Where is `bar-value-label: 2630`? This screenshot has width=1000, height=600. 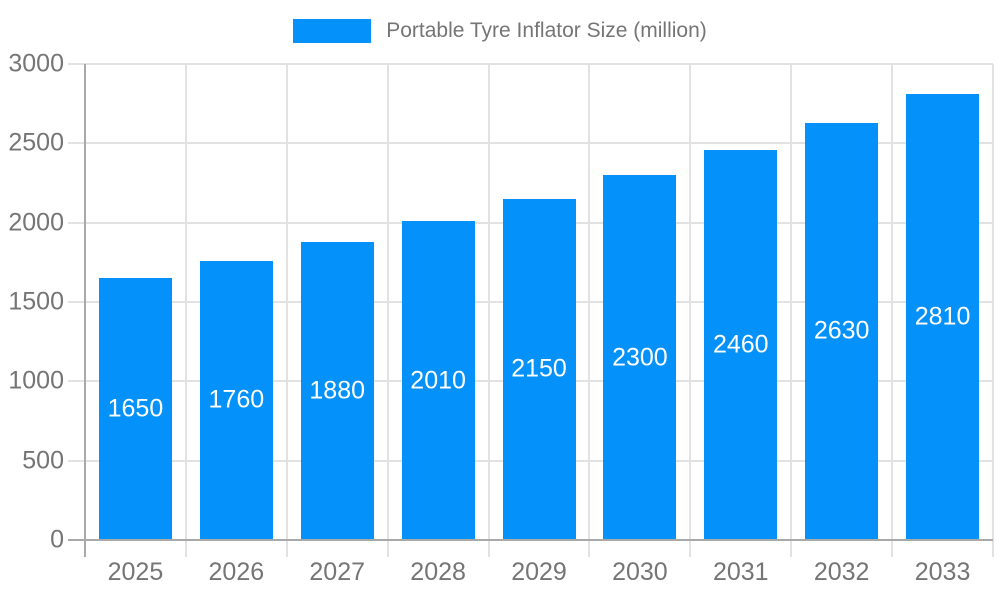
bar-value-label: 2630 is located at coordinates (841, 330).